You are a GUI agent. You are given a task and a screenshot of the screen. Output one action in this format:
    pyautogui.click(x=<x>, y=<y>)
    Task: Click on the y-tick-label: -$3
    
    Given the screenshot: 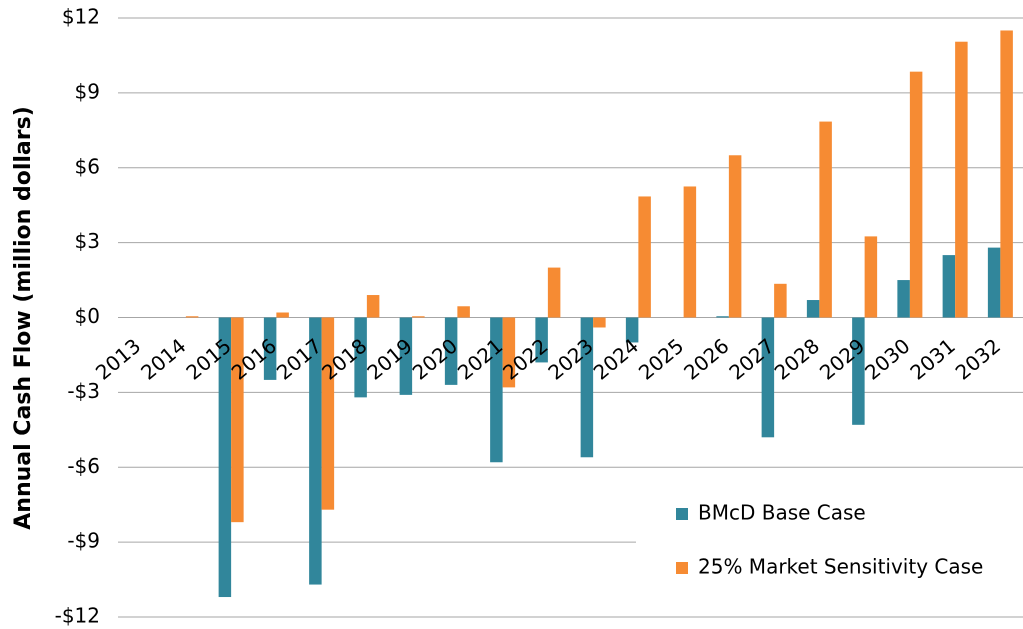 What is the action you would take?
    pyautogui.click(x=83, y=391)
    